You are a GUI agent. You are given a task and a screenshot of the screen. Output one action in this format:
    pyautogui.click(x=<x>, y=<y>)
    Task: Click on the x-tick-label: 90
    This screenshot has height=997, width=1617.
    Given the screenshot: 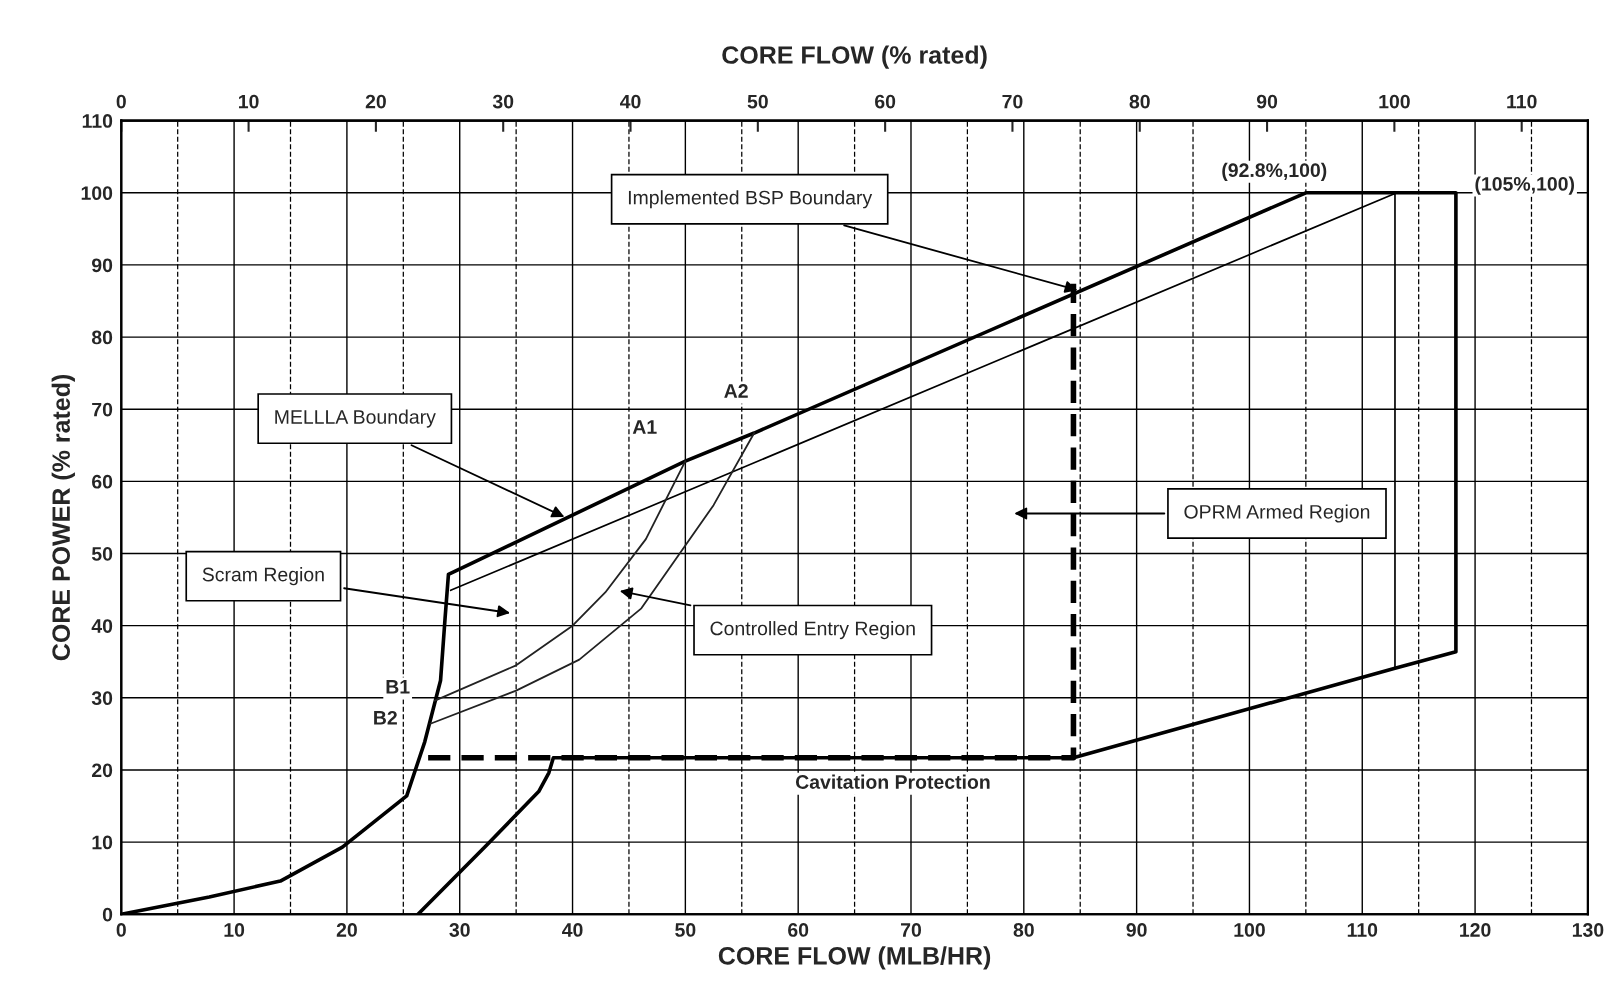 What is the action you would take?
    pyautogui.click(x=1136, y=930)
    